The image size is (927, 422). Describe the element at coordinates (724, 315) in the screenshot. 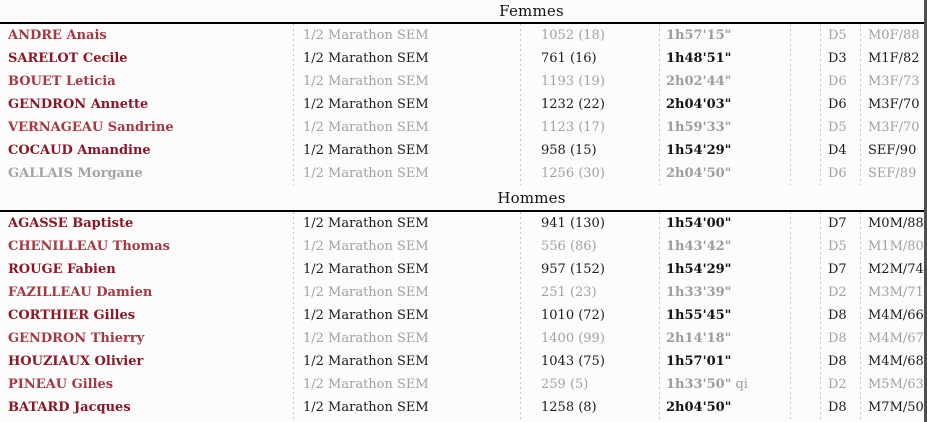

I see `finish-time-cell: 1h55'45"` at that location.